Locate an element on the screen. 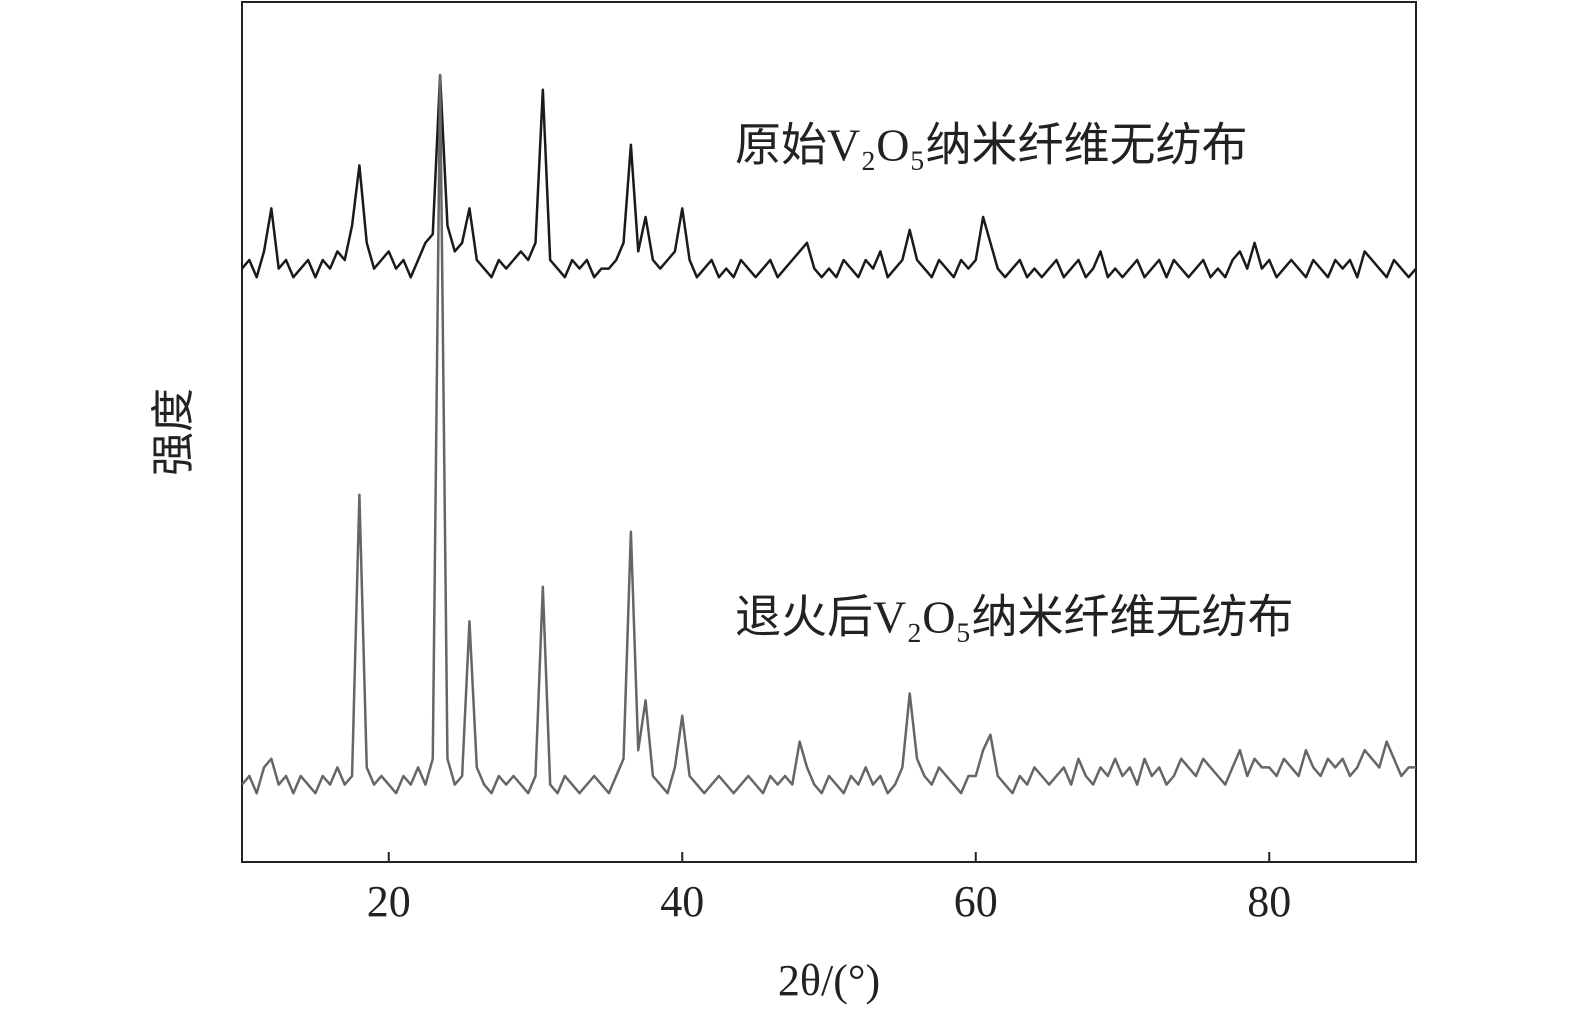 This screenshot has width=1575, height=1031. data-line is located at coordinates (829, 176).